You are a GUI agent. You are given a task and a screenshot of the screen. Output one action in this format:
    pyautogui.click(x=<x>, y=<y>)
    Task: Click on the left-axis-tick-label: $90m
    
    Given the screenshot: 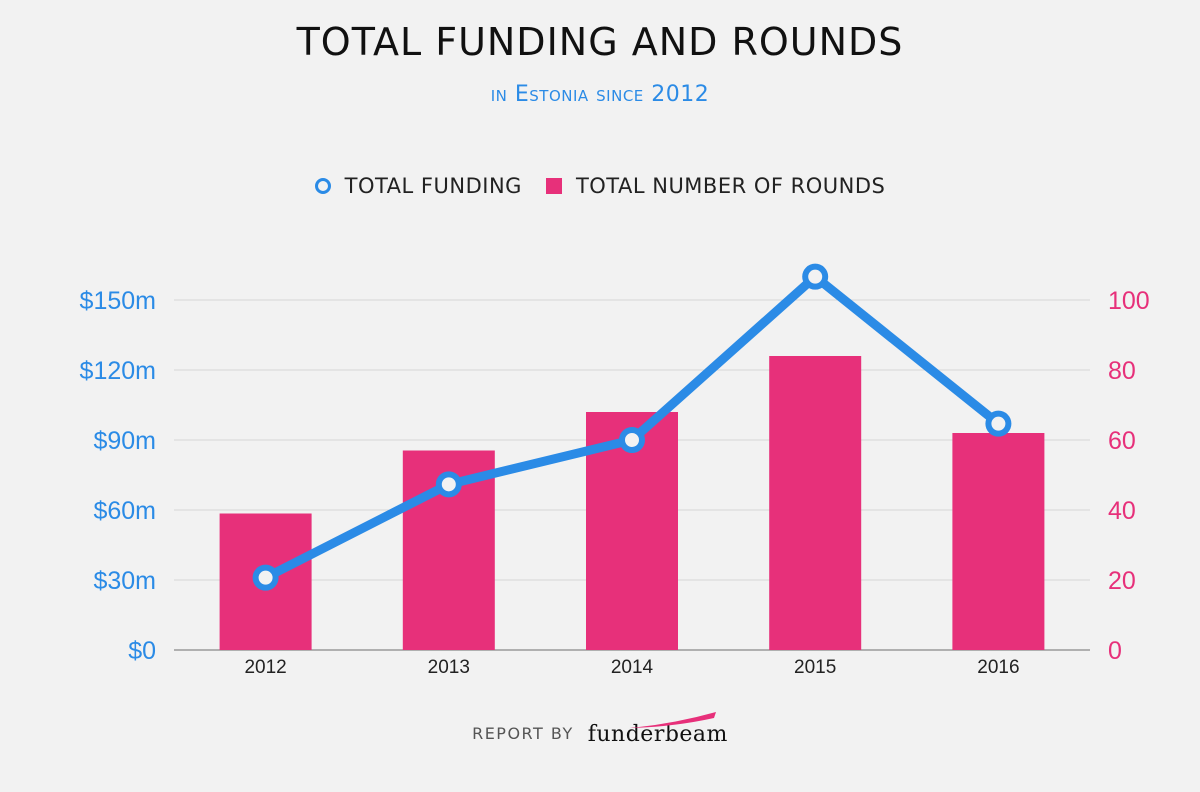 What is the action you would take?
    pyautogui.click(x=124, y=441)
    